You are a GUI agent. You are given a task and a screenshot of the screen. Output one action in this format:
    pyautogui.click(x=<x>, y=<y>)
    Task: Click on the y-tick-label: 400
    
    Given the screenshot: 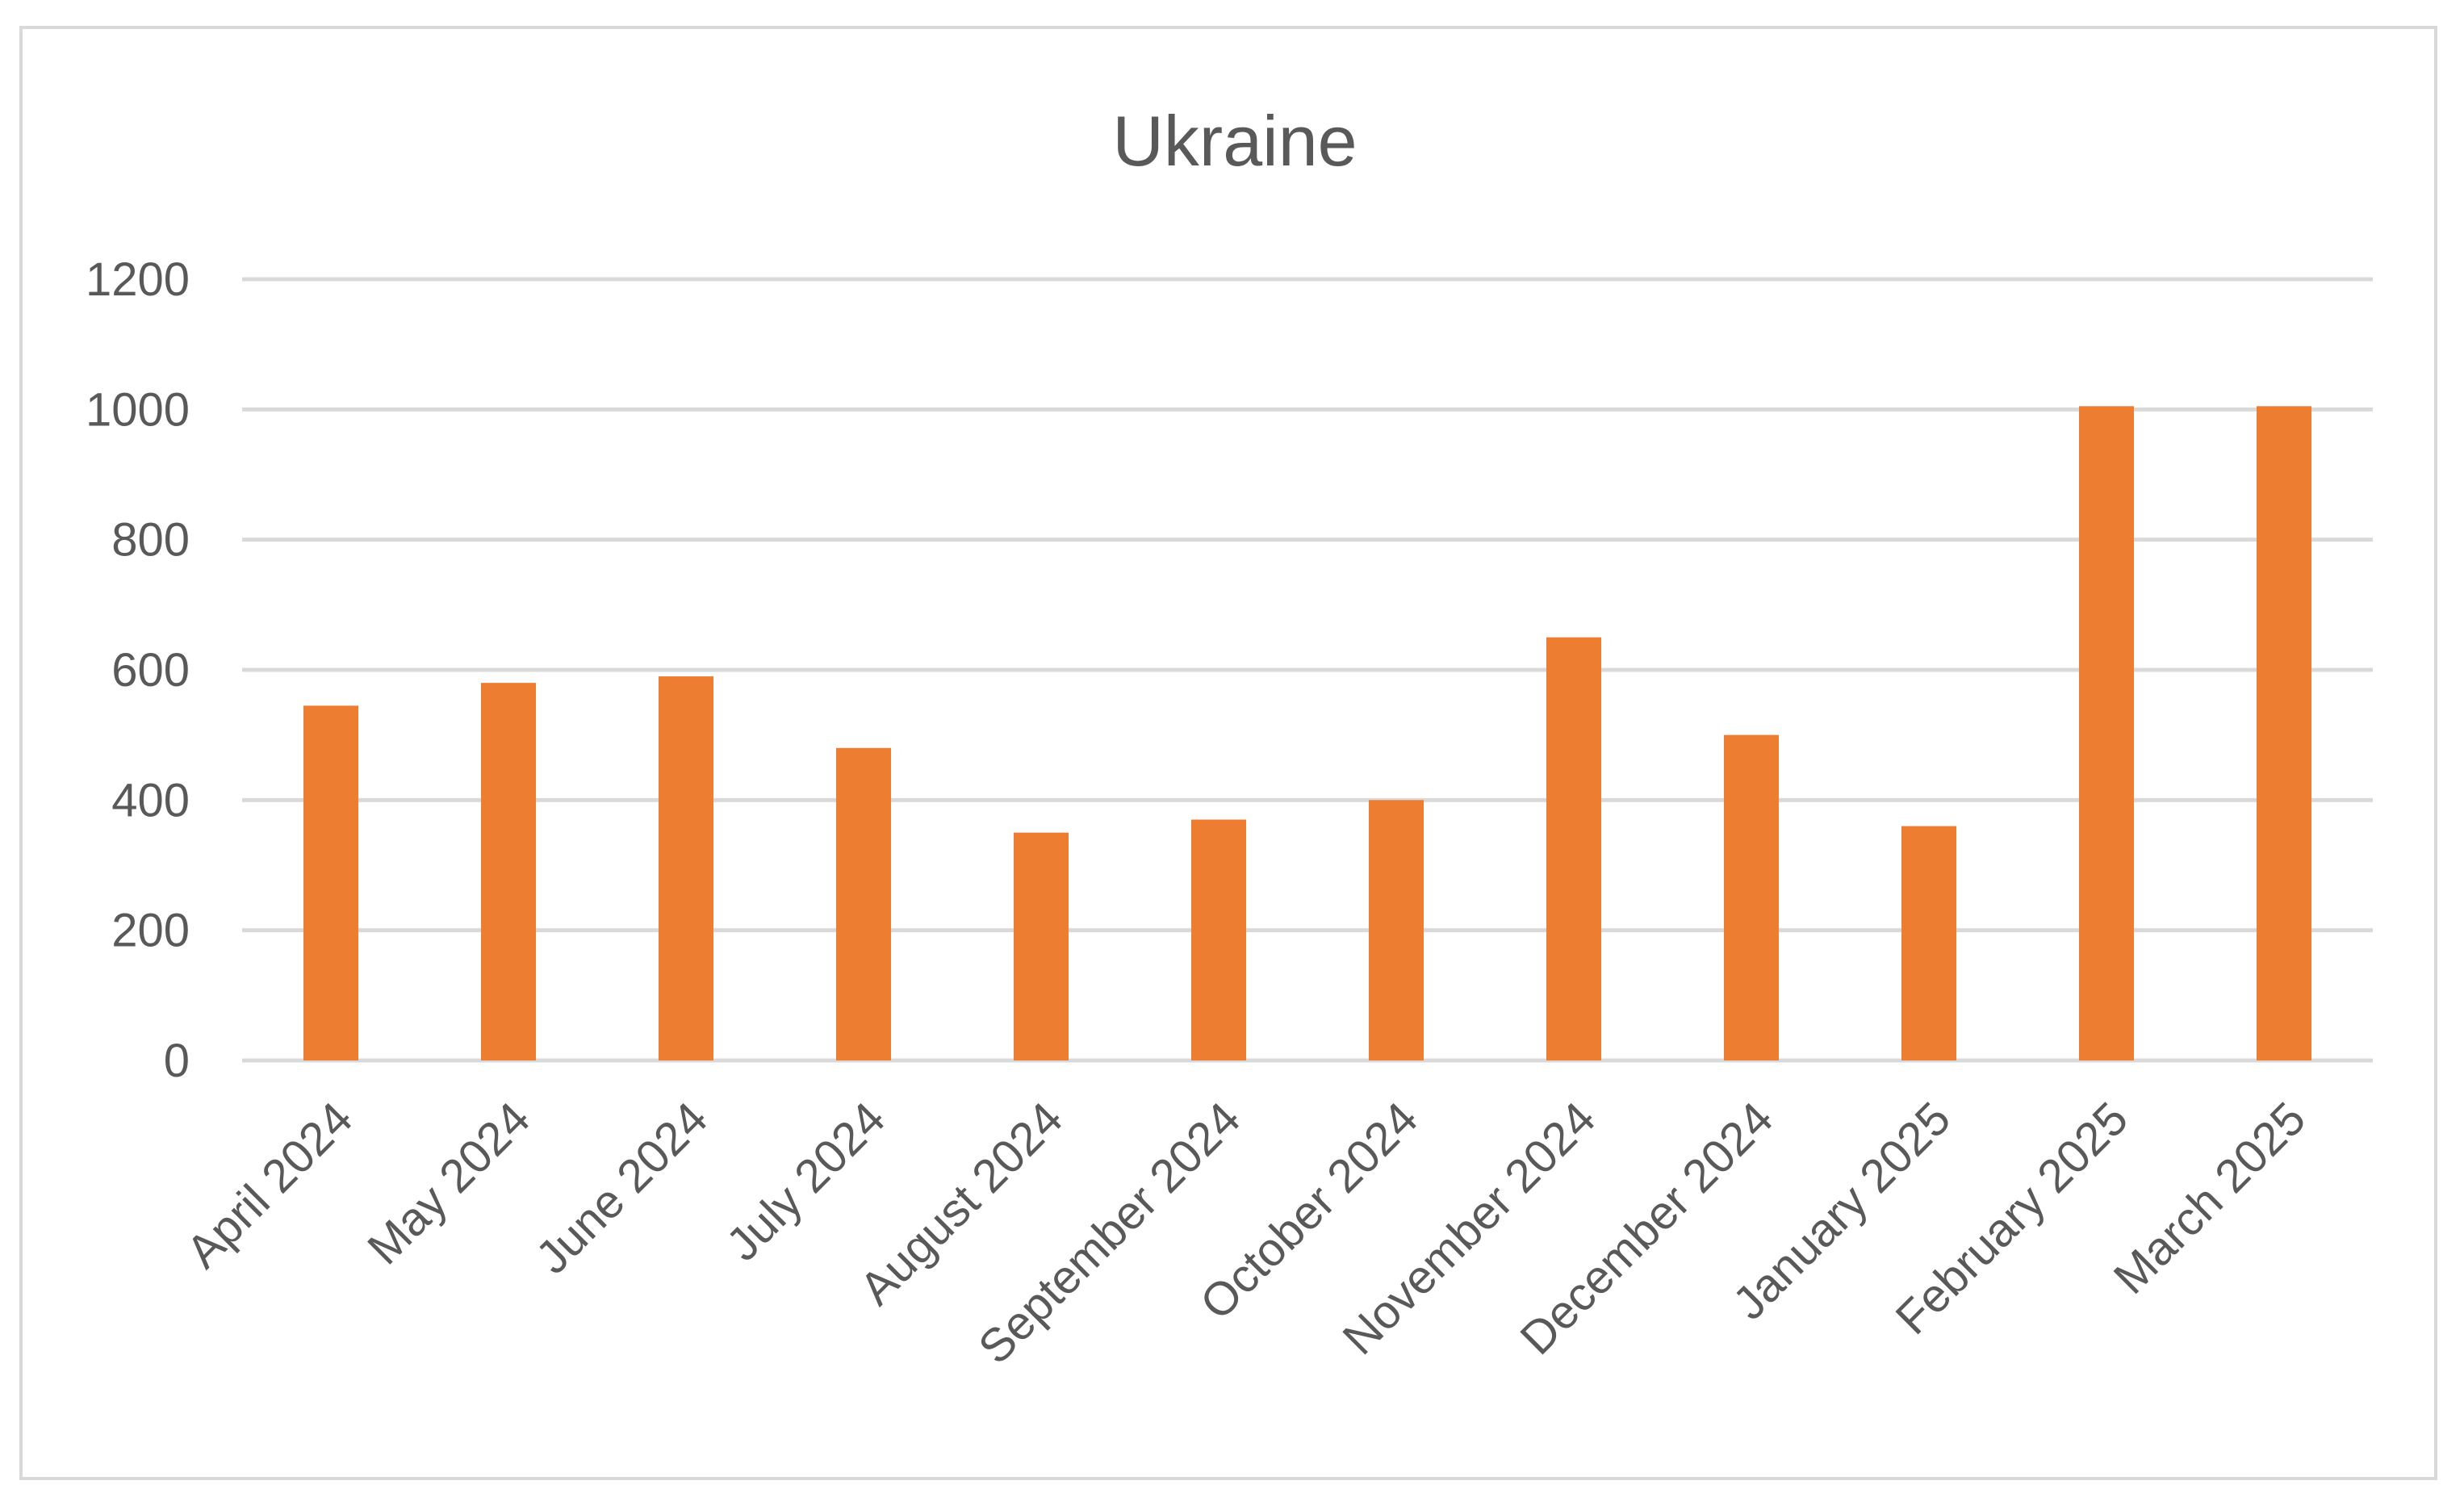 What is the action you would take?
    pyautogui.click(x=150, y=800)
    